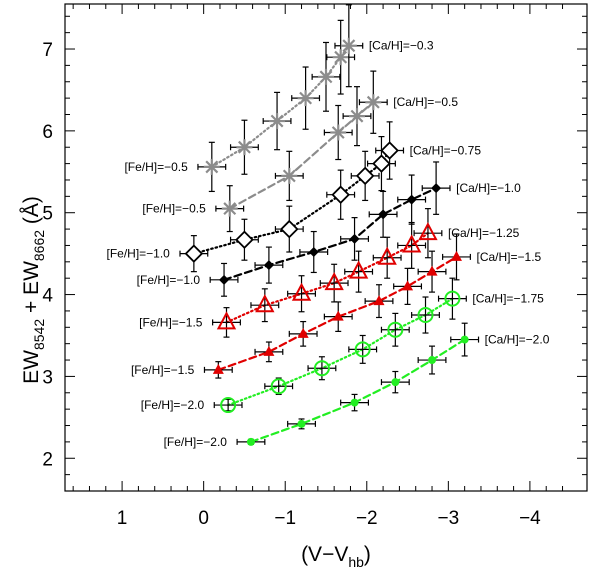  I want to click on x-tick-label: −4, so click(530, 518).